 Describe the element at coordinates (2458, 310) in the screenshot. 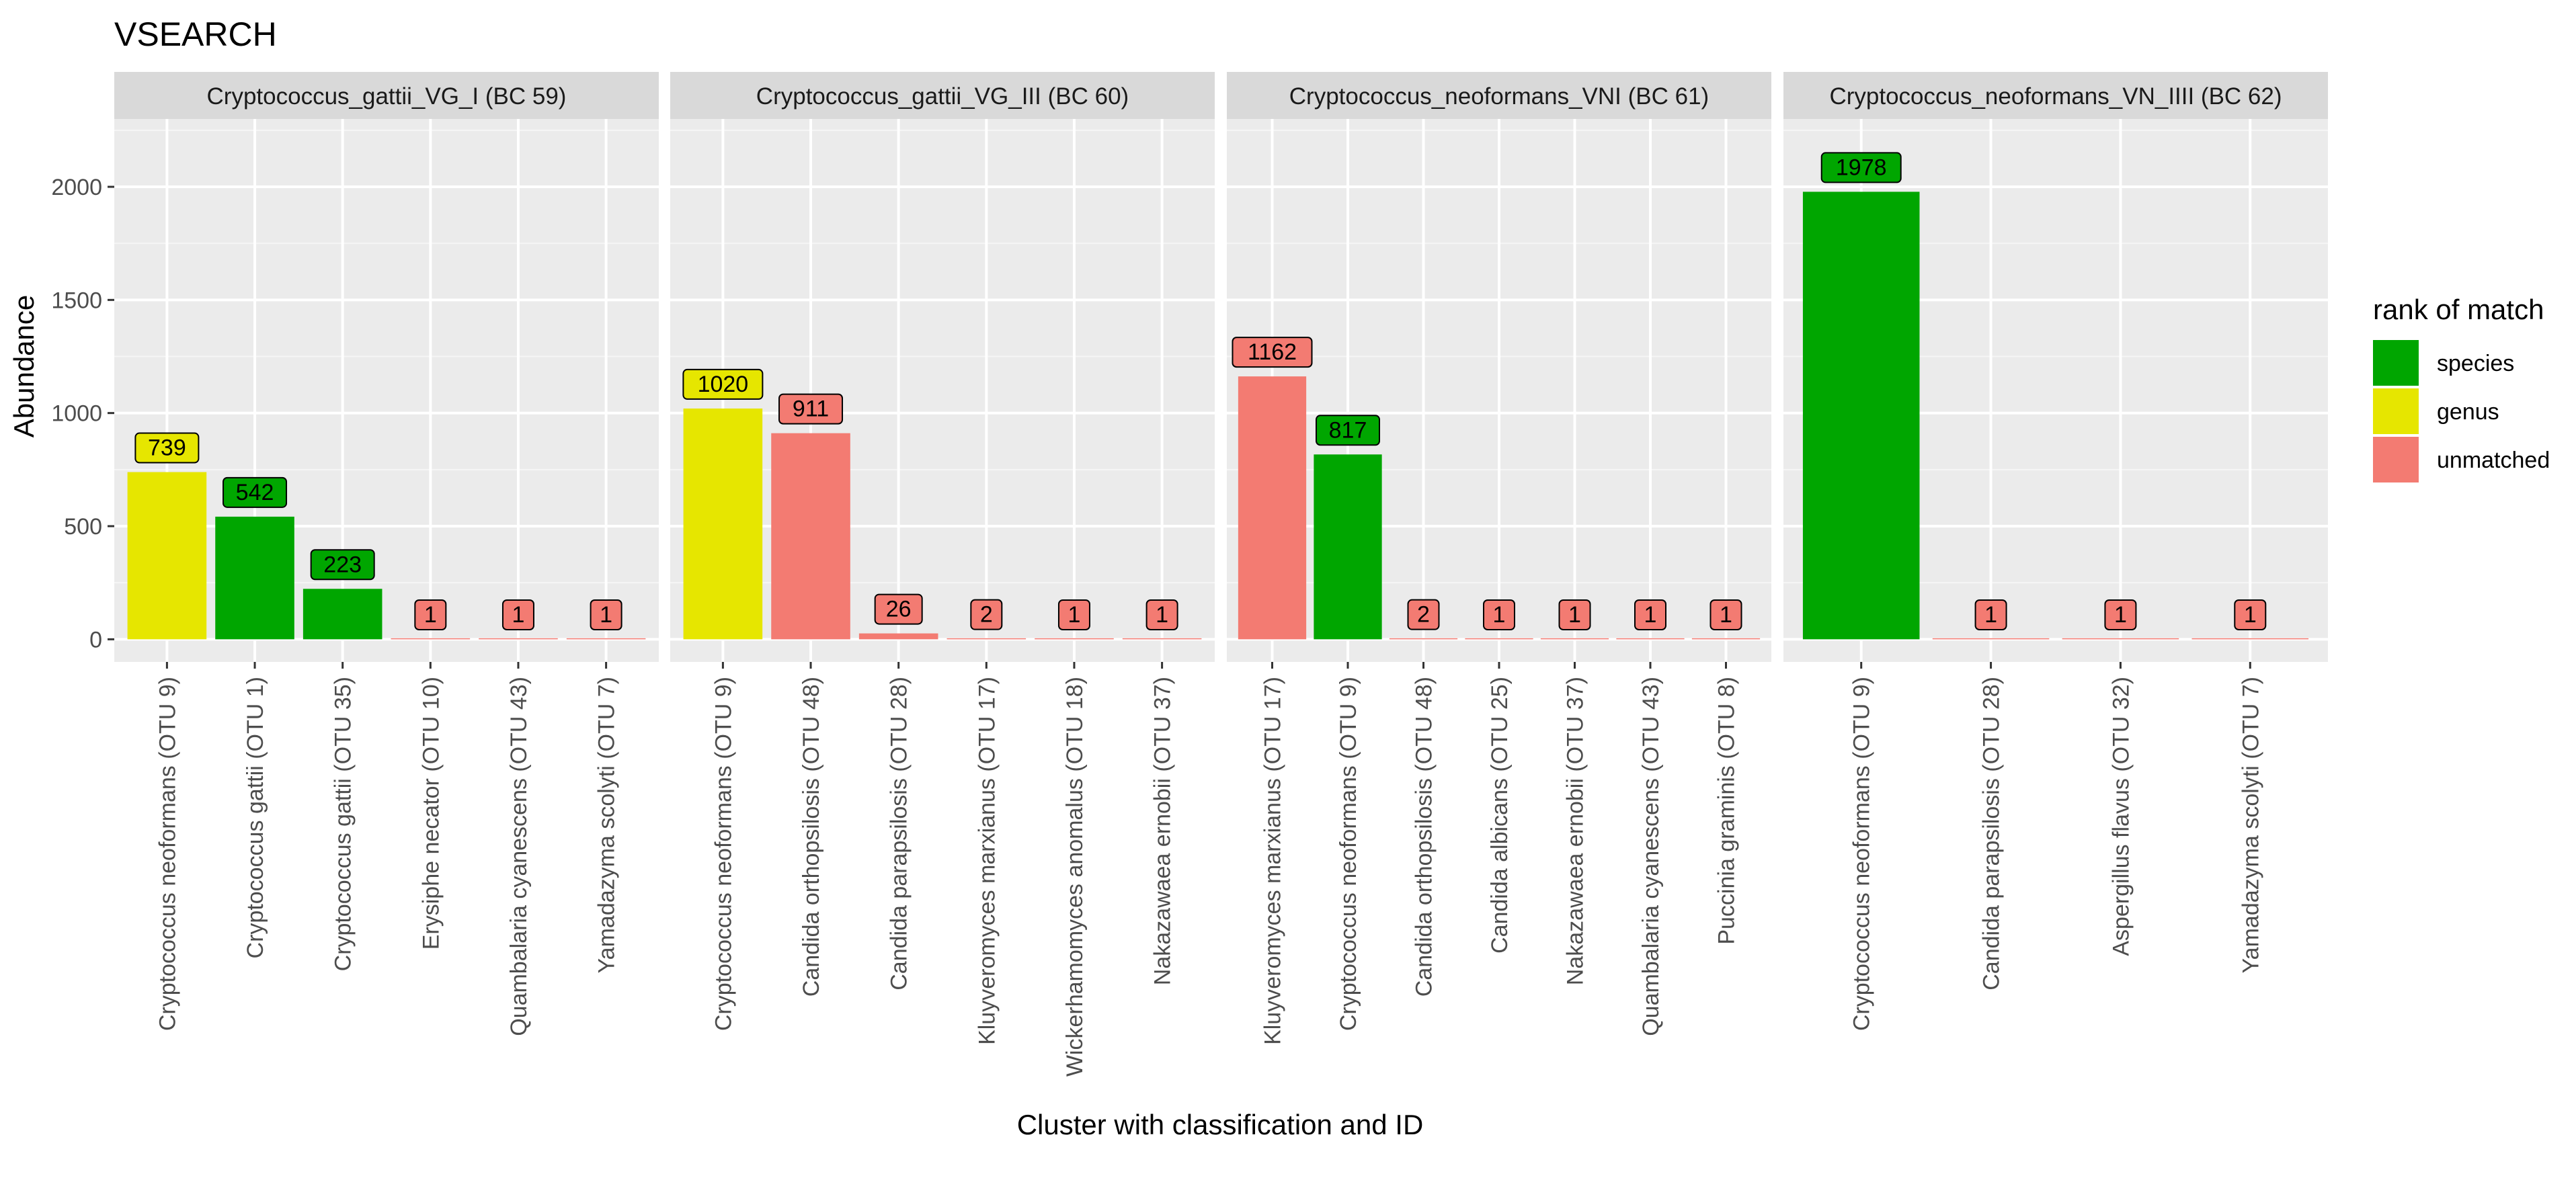

I see `legend-title: rank of match` at that location.